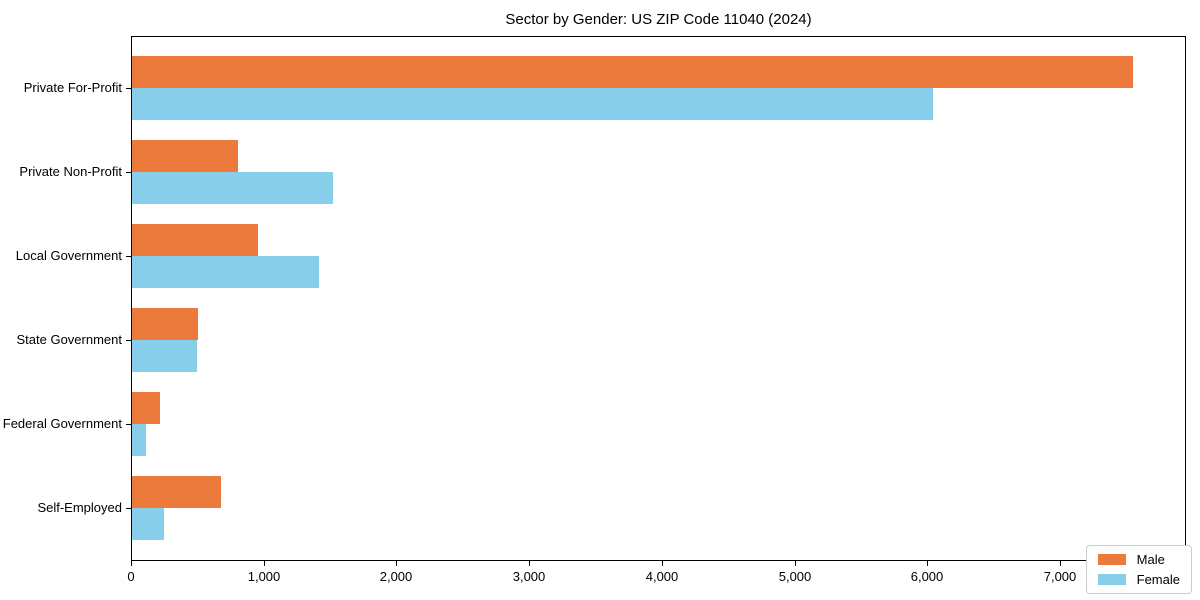 This screenshot has height=600, width=1200. Describe the element at coordinates (232, 188) in the screenshot. I see `bar-female-private-non-profit` at that location.